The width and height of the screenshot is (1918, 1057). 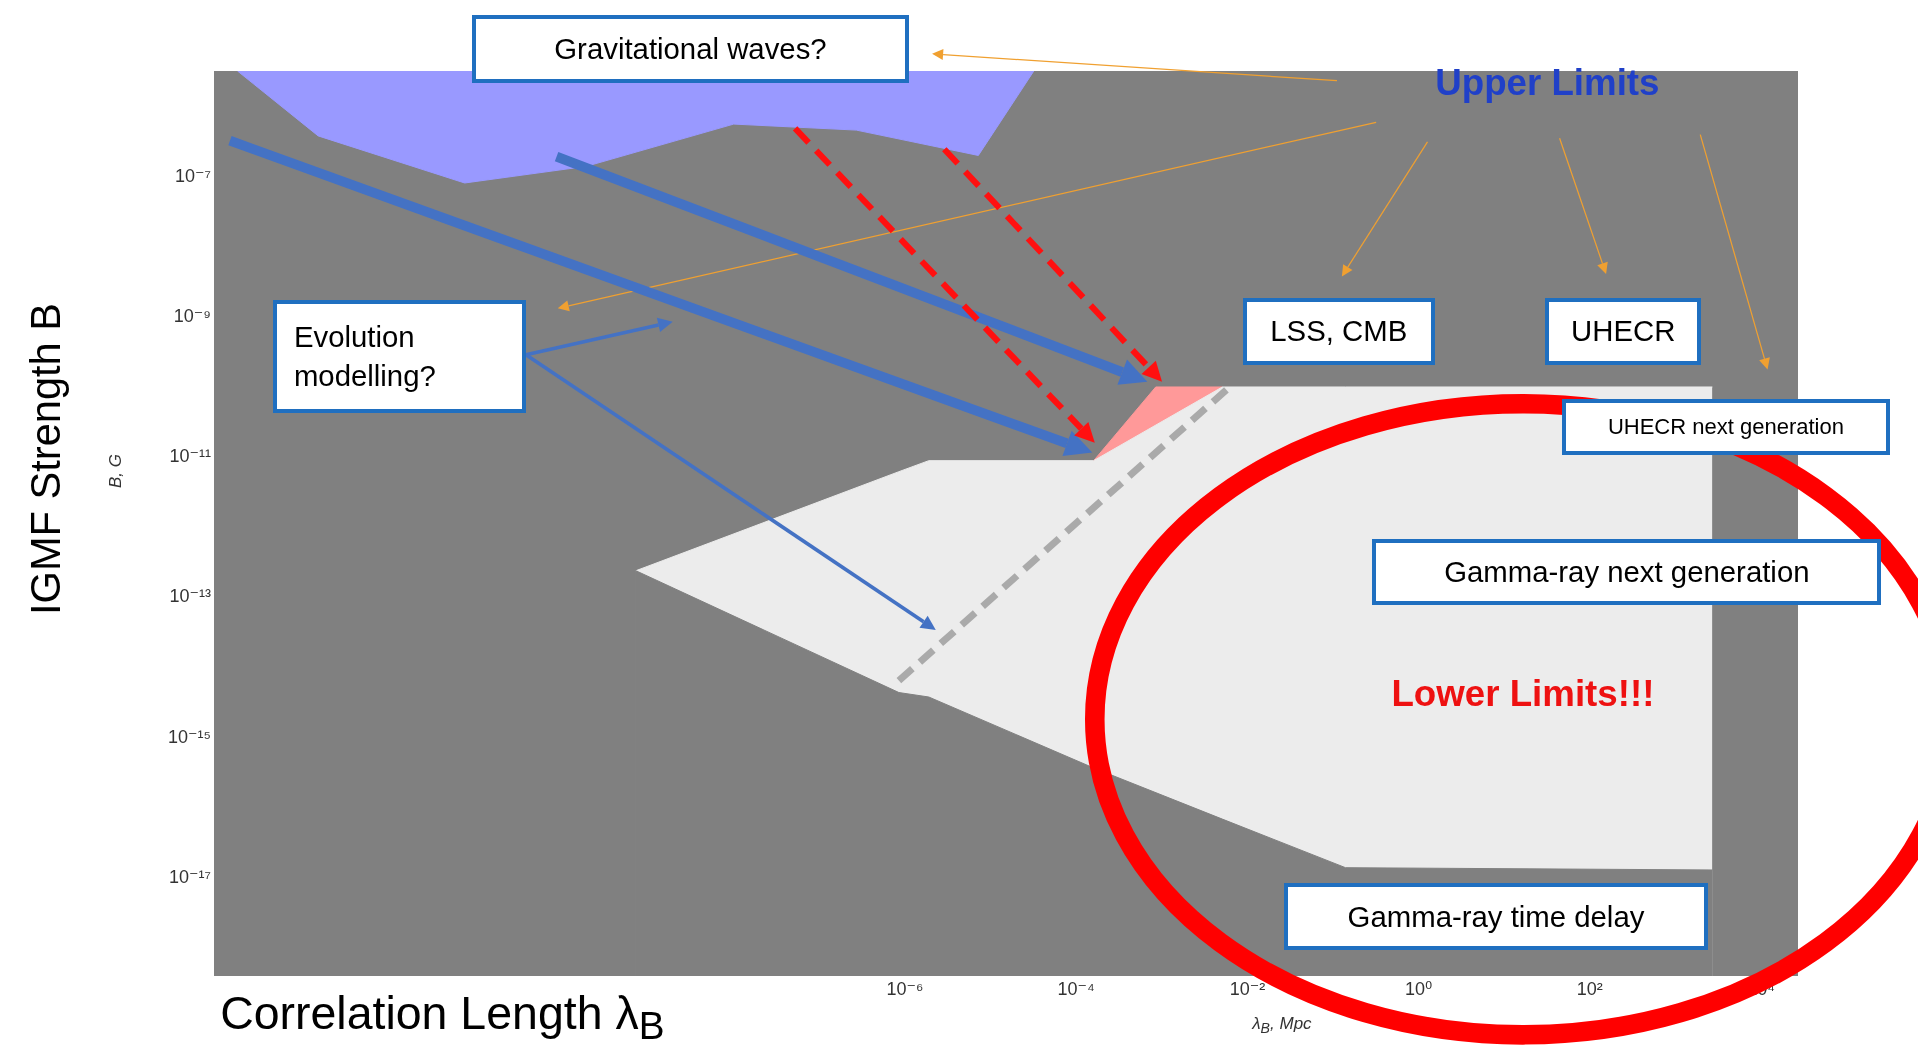 What do you see at coordinates (116, 470) in the screenshot?
I see `y-axis-title: B, G` at bounding box center [116, 470].